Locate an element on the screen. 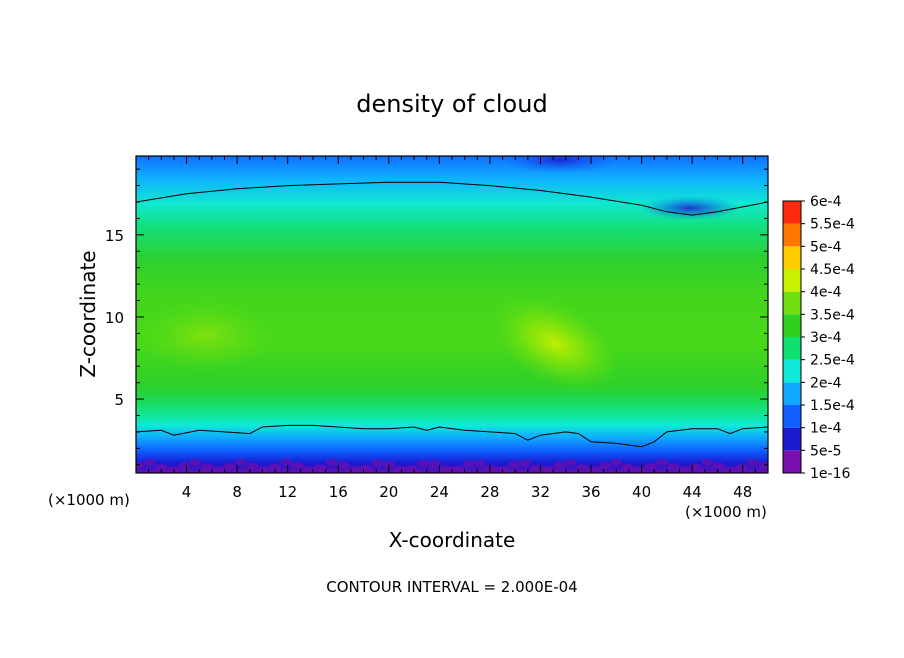 The height and width of the screenshot is (658, 904). z-unit-label: (×1000 m) is located at coordinates (89, 500).